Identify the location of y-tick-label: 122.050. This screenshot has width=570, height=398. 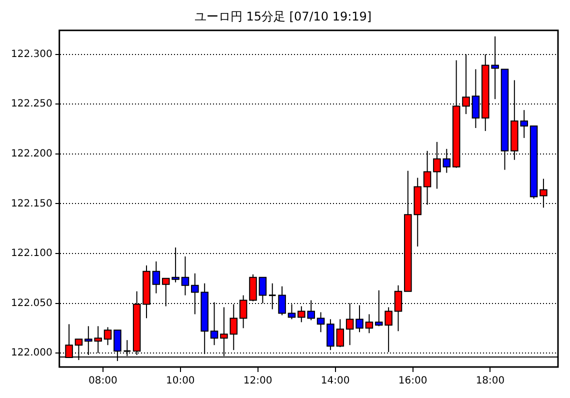
(31, 303).